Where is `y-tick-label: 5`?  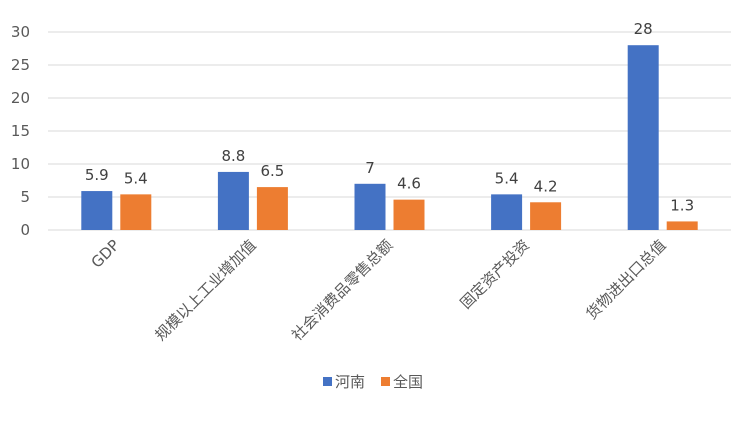
y-tick-label: 5 is located at coordinates (25, 197).